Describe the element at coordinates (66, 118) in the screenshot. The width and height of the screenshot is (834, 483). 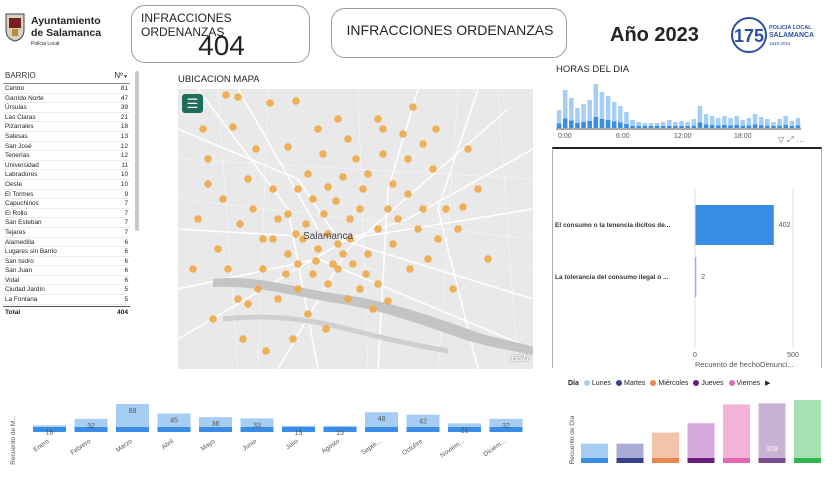
I see `table-row: Las Claras 21` at that location.